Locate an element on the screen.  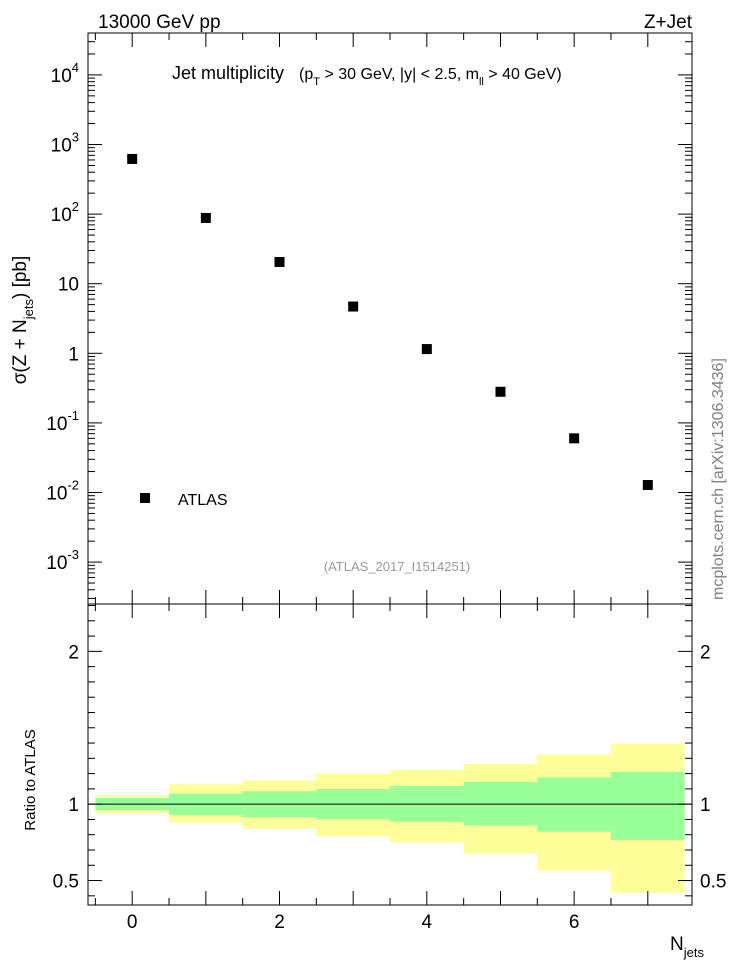
main-y-axis-label: σ(Z + Njets) [pb] is located at coordinates (23, 320).